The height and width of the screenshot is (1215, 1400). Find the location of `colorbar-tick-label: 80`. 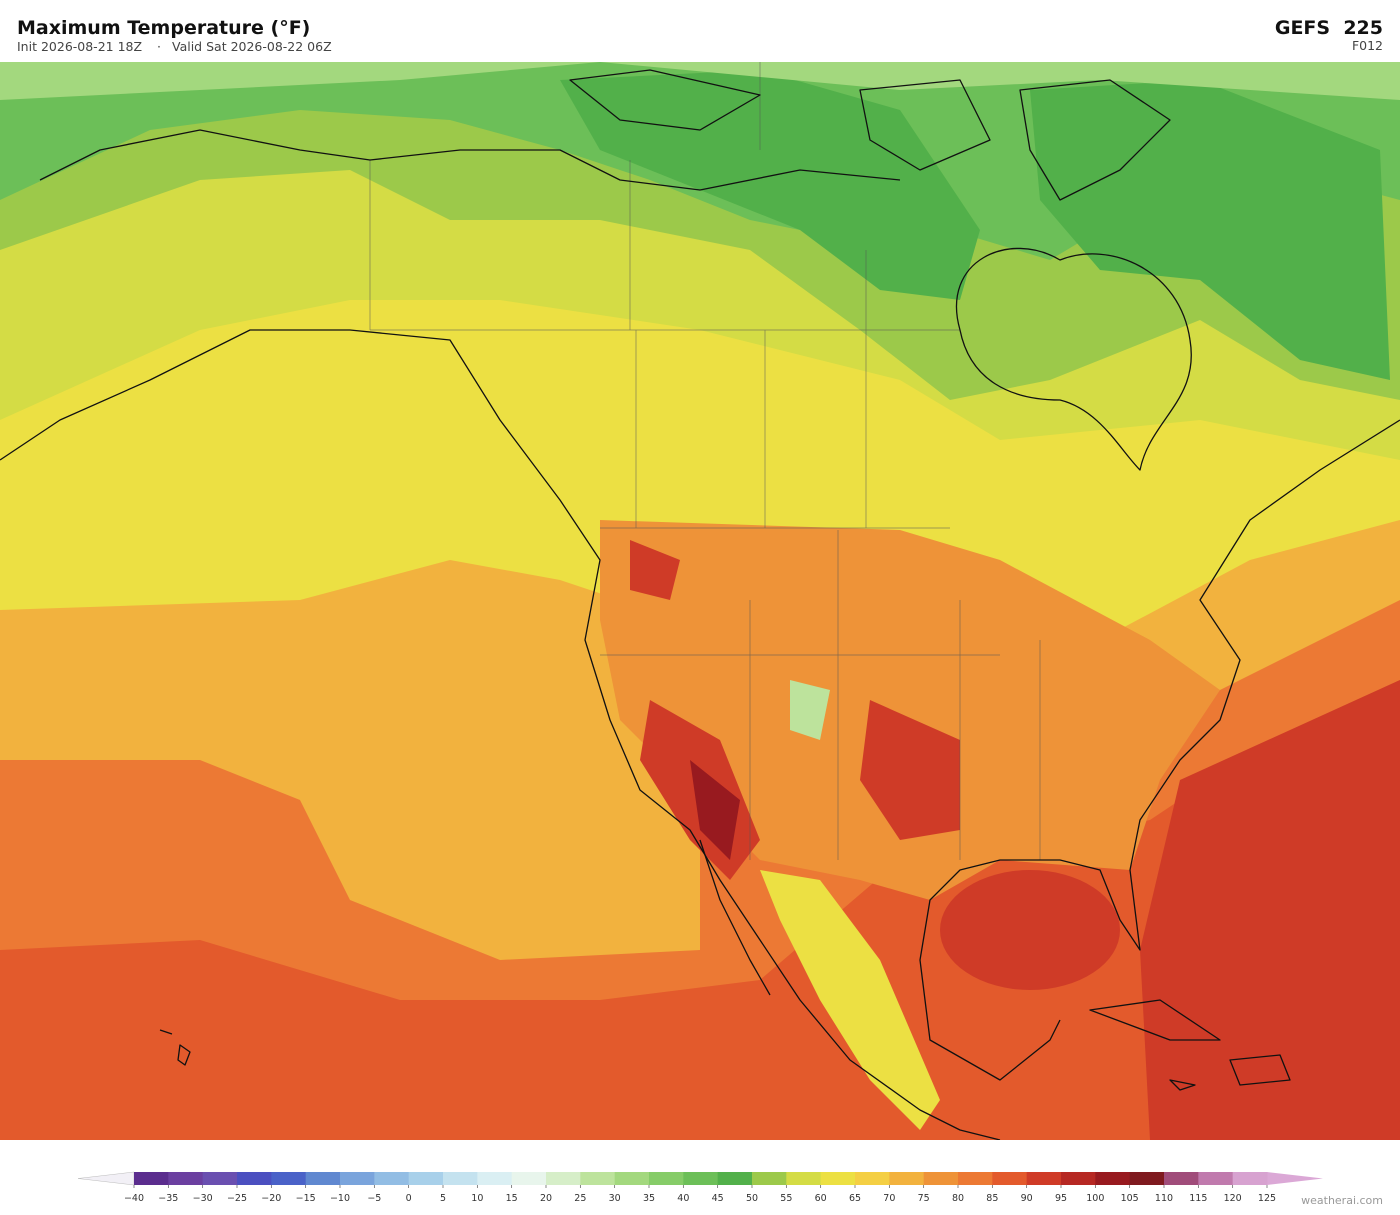

colorbar-tick-label: 80 is located at coordinates (958, 1198).